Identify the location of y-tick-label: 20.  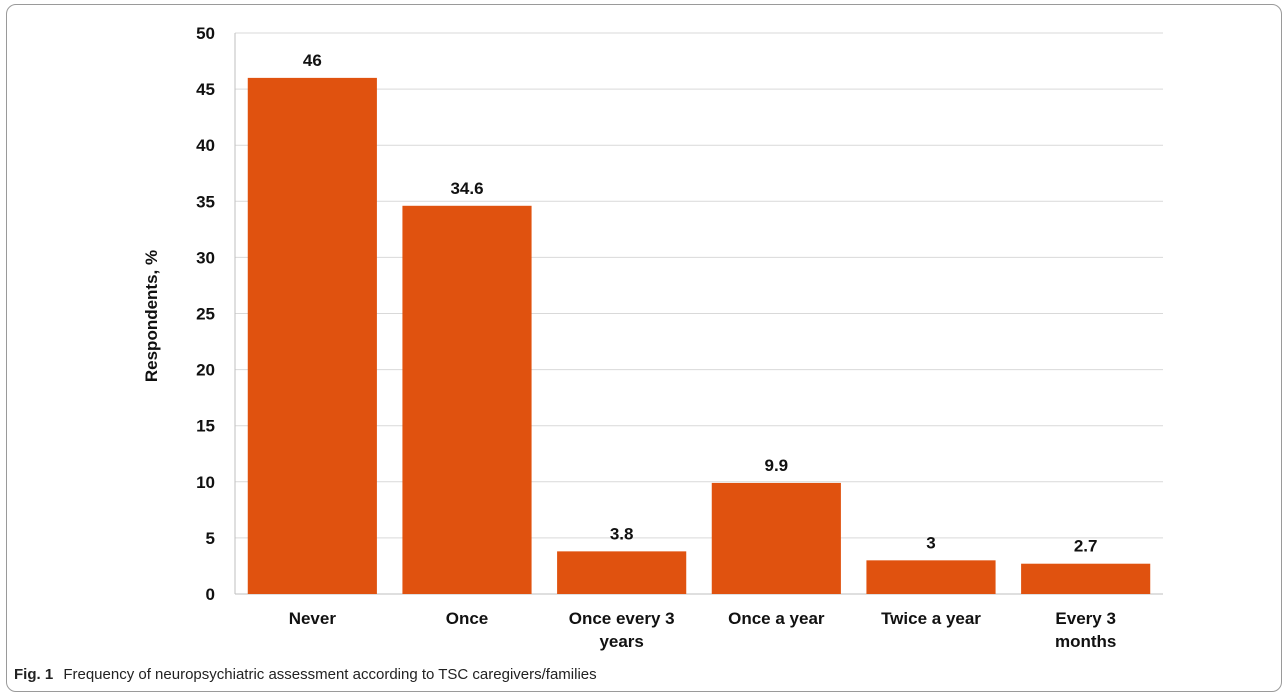
(205, 370).